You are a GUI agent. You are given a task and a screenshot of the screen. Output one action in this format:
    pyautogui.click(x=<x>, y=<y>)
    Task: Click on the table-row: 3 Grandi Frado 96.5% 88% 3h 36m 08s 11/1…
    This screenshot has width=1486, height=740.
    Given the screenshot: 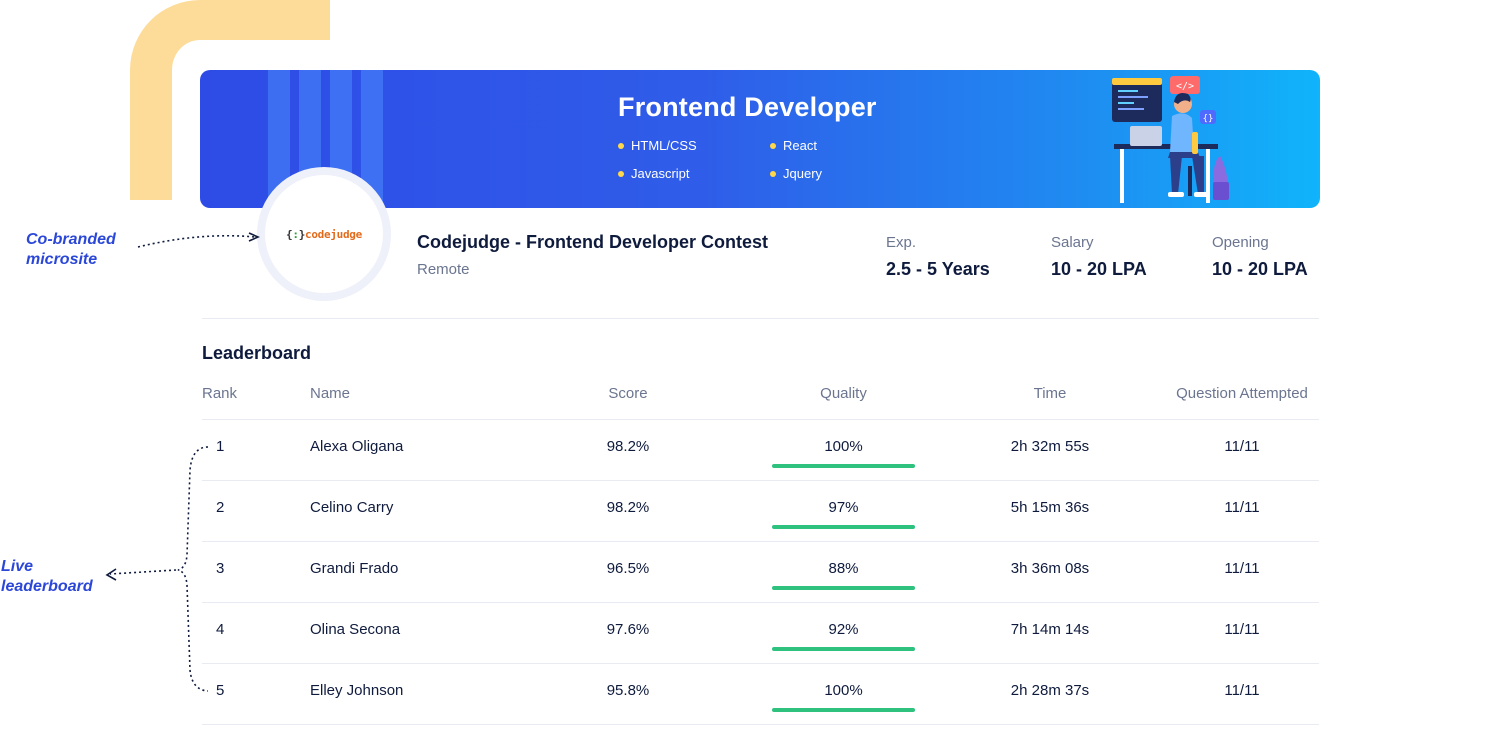 What is the action you would take?
    pyautogui.click(x=760, y=572)
    